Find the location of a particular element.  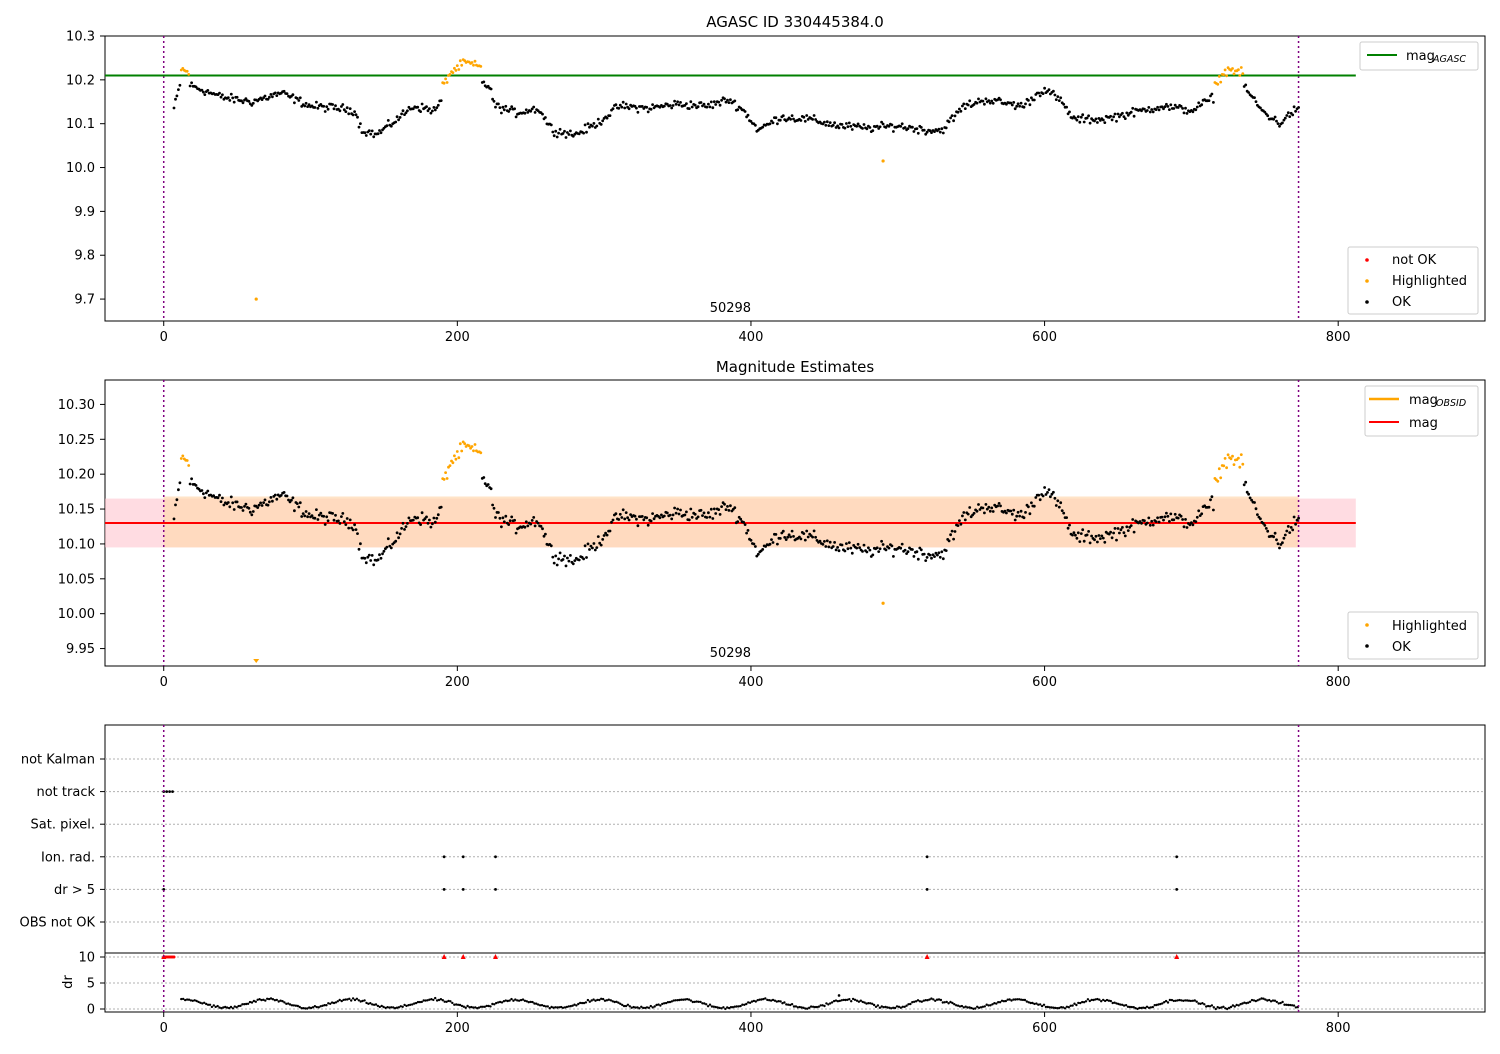

dr-spike-marker is located at coordinates (496, 956).